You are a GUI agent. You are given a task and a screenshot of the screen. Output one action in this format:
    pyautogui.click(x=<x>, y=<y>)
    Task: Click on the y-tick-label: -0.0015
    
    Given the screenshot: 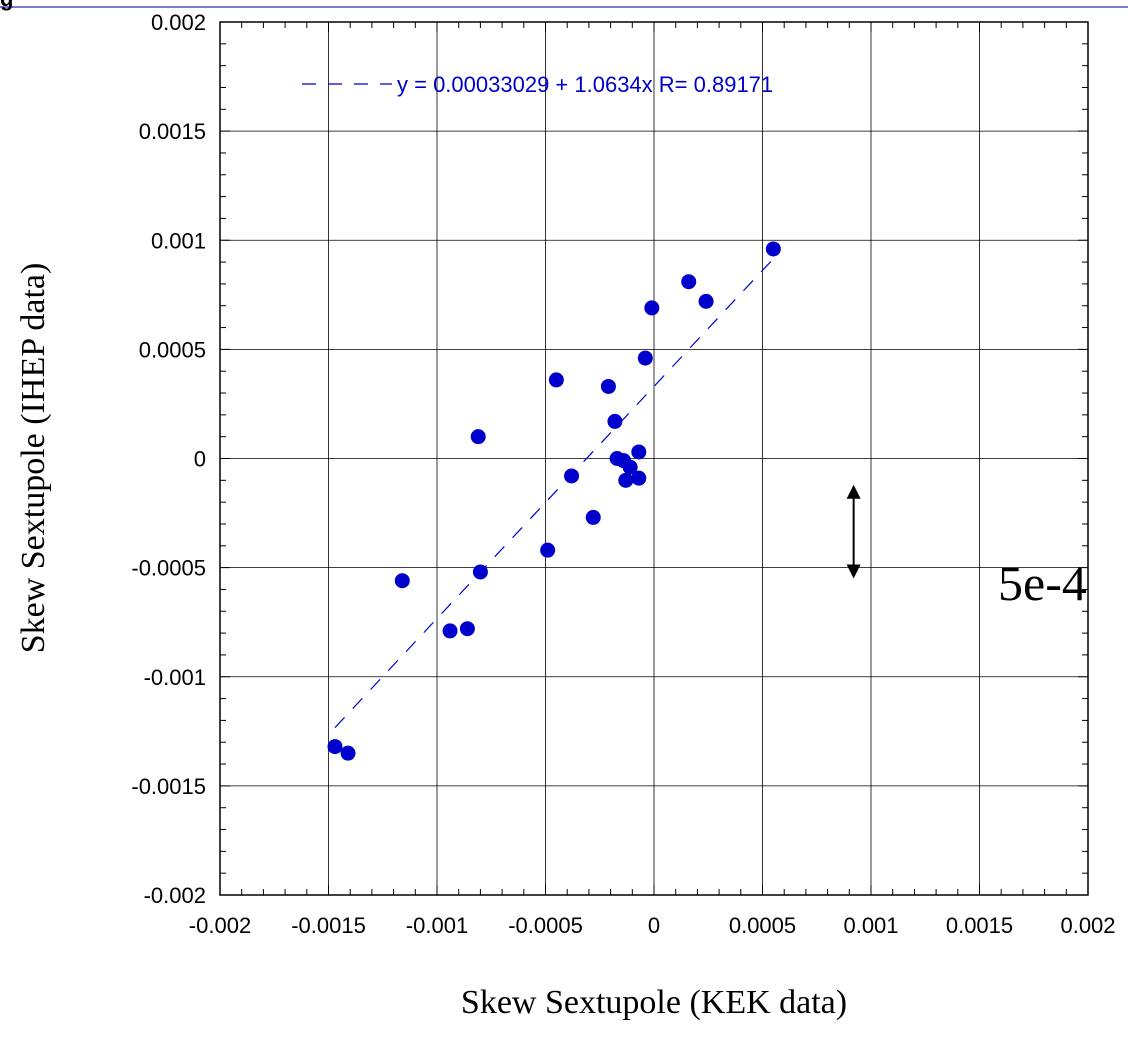 What is the action you would take?
    pyautogui.click(x=168, y=786)
    